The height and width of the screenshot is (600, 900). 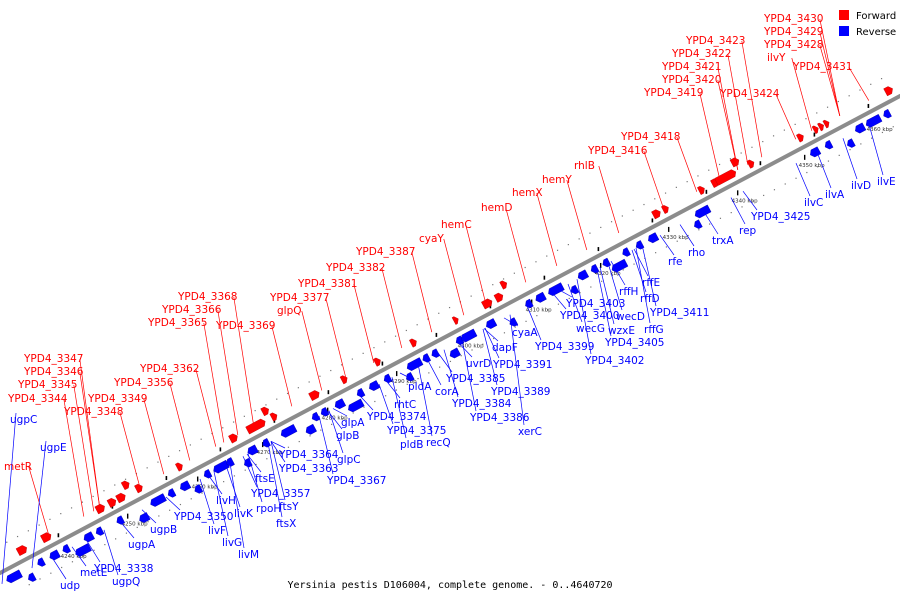 What do you see at coordinates (126, 582) in the screenshot?
I see `reverse-gene-label-ugpq: ugpQ` at bounding box center [126, 582].